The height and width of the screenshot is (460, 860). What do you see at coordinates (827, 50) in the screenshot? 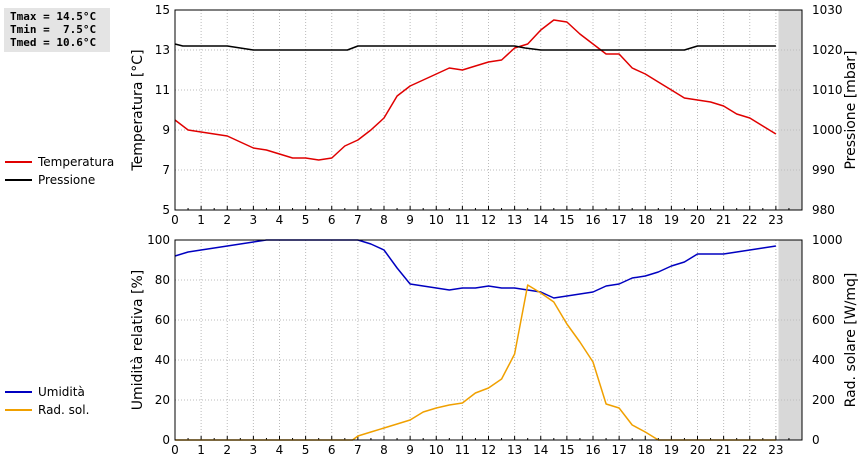
I see `y-tick-label-right: 1020` at bounding box center [827, 50].